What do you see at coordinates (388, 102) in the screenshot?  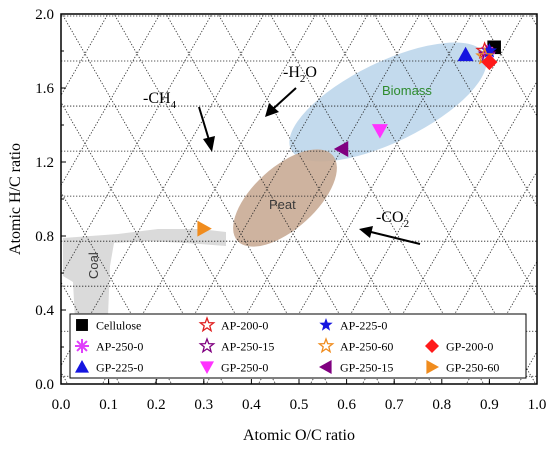 I see `region-biomass` at bounding box center [388, 102].